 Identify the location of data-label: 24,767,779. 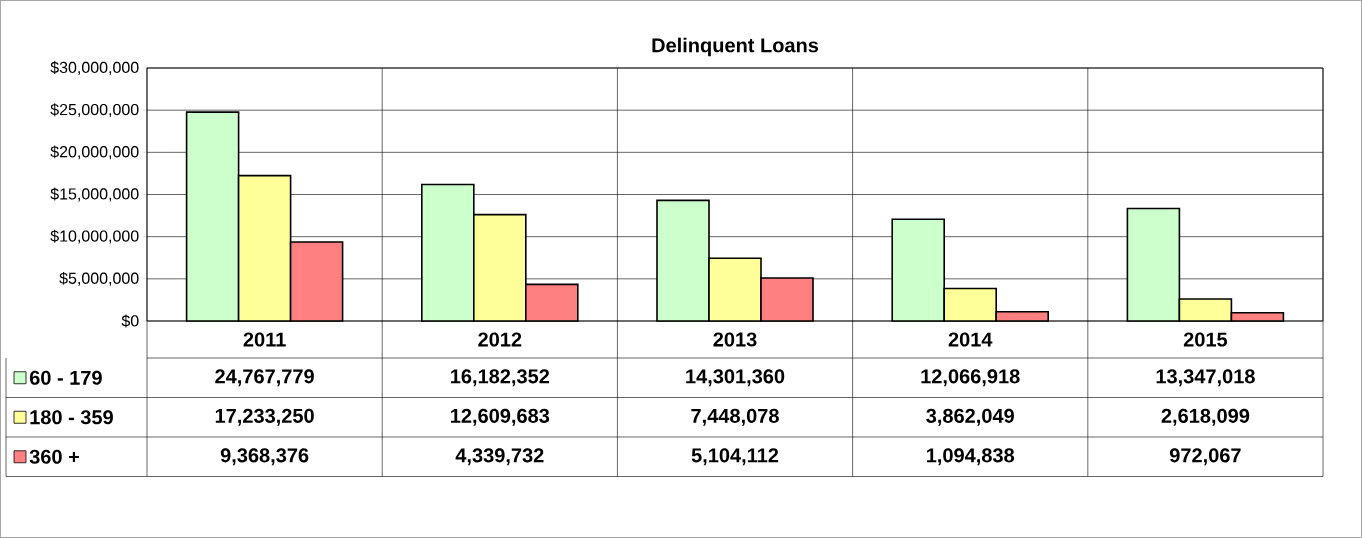
(264, 378).